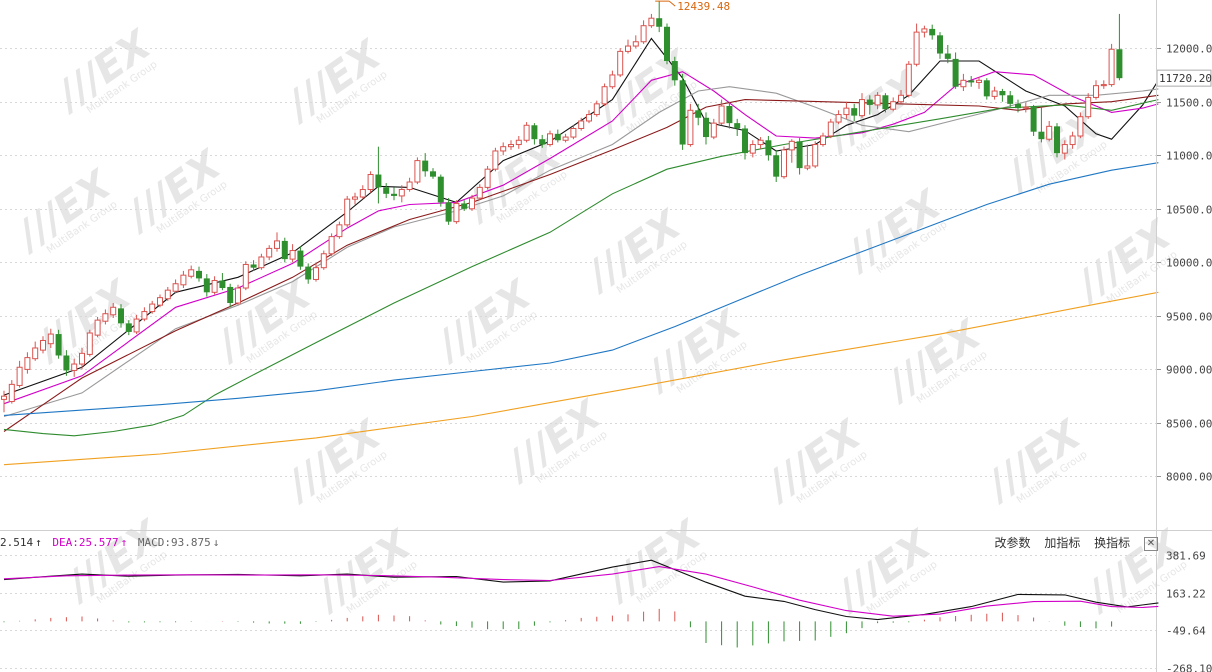 This screenshot has height=672, width=1212. Describe the element at coordinates (672, 3) in the screenshot. I see `peak-pointer-tail` at that location.